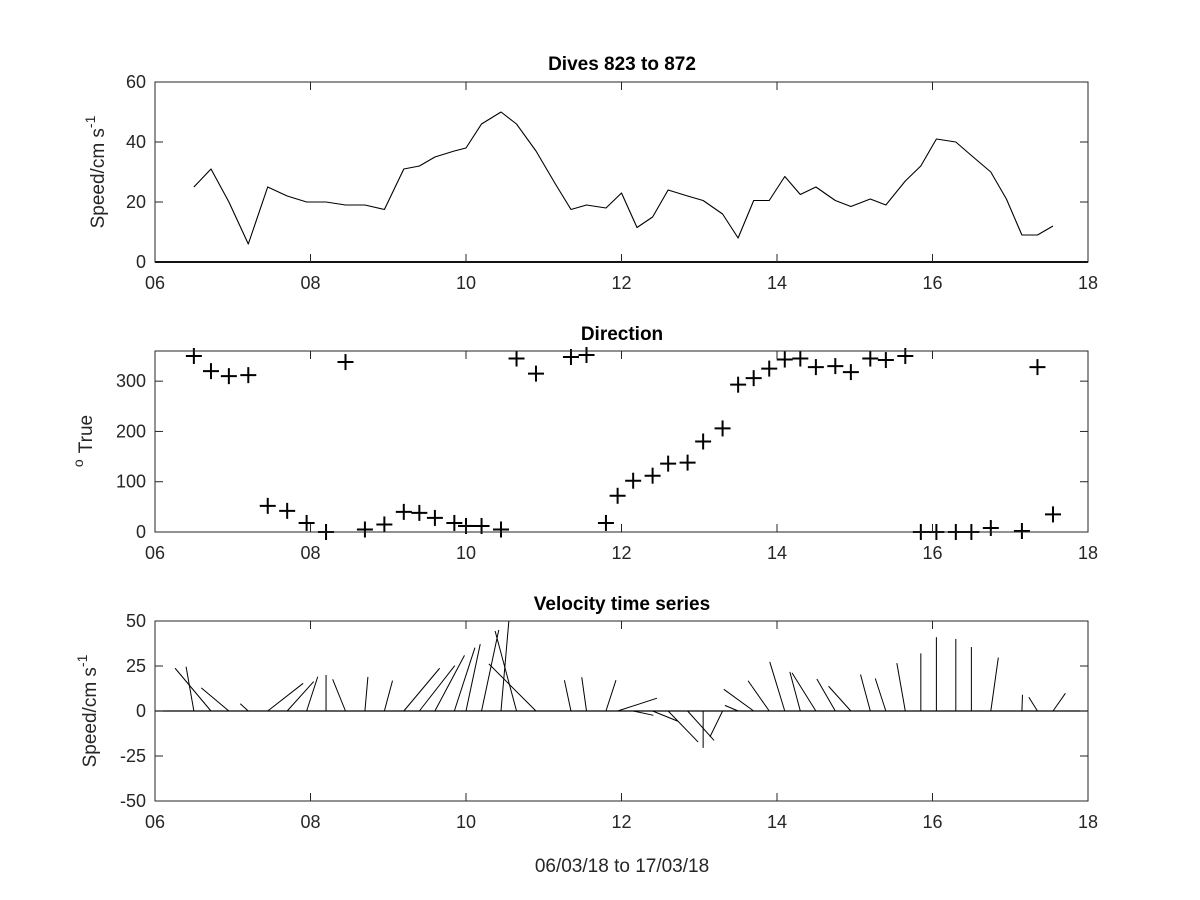  What do you see at coordinates (141, 532) in the screenshot?
I see `direction-y-tick-label: 0` at bounding box center [141, 532].